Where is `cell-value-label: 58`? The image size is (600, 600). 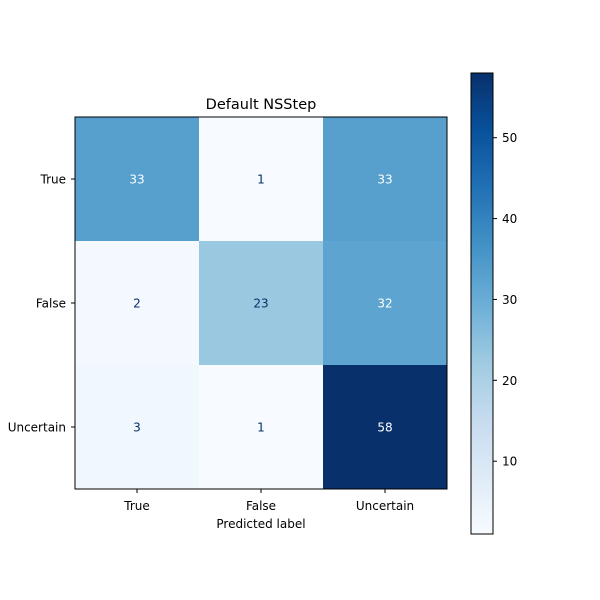 cell-value-label: 58 is located at coordinates (384, 428).